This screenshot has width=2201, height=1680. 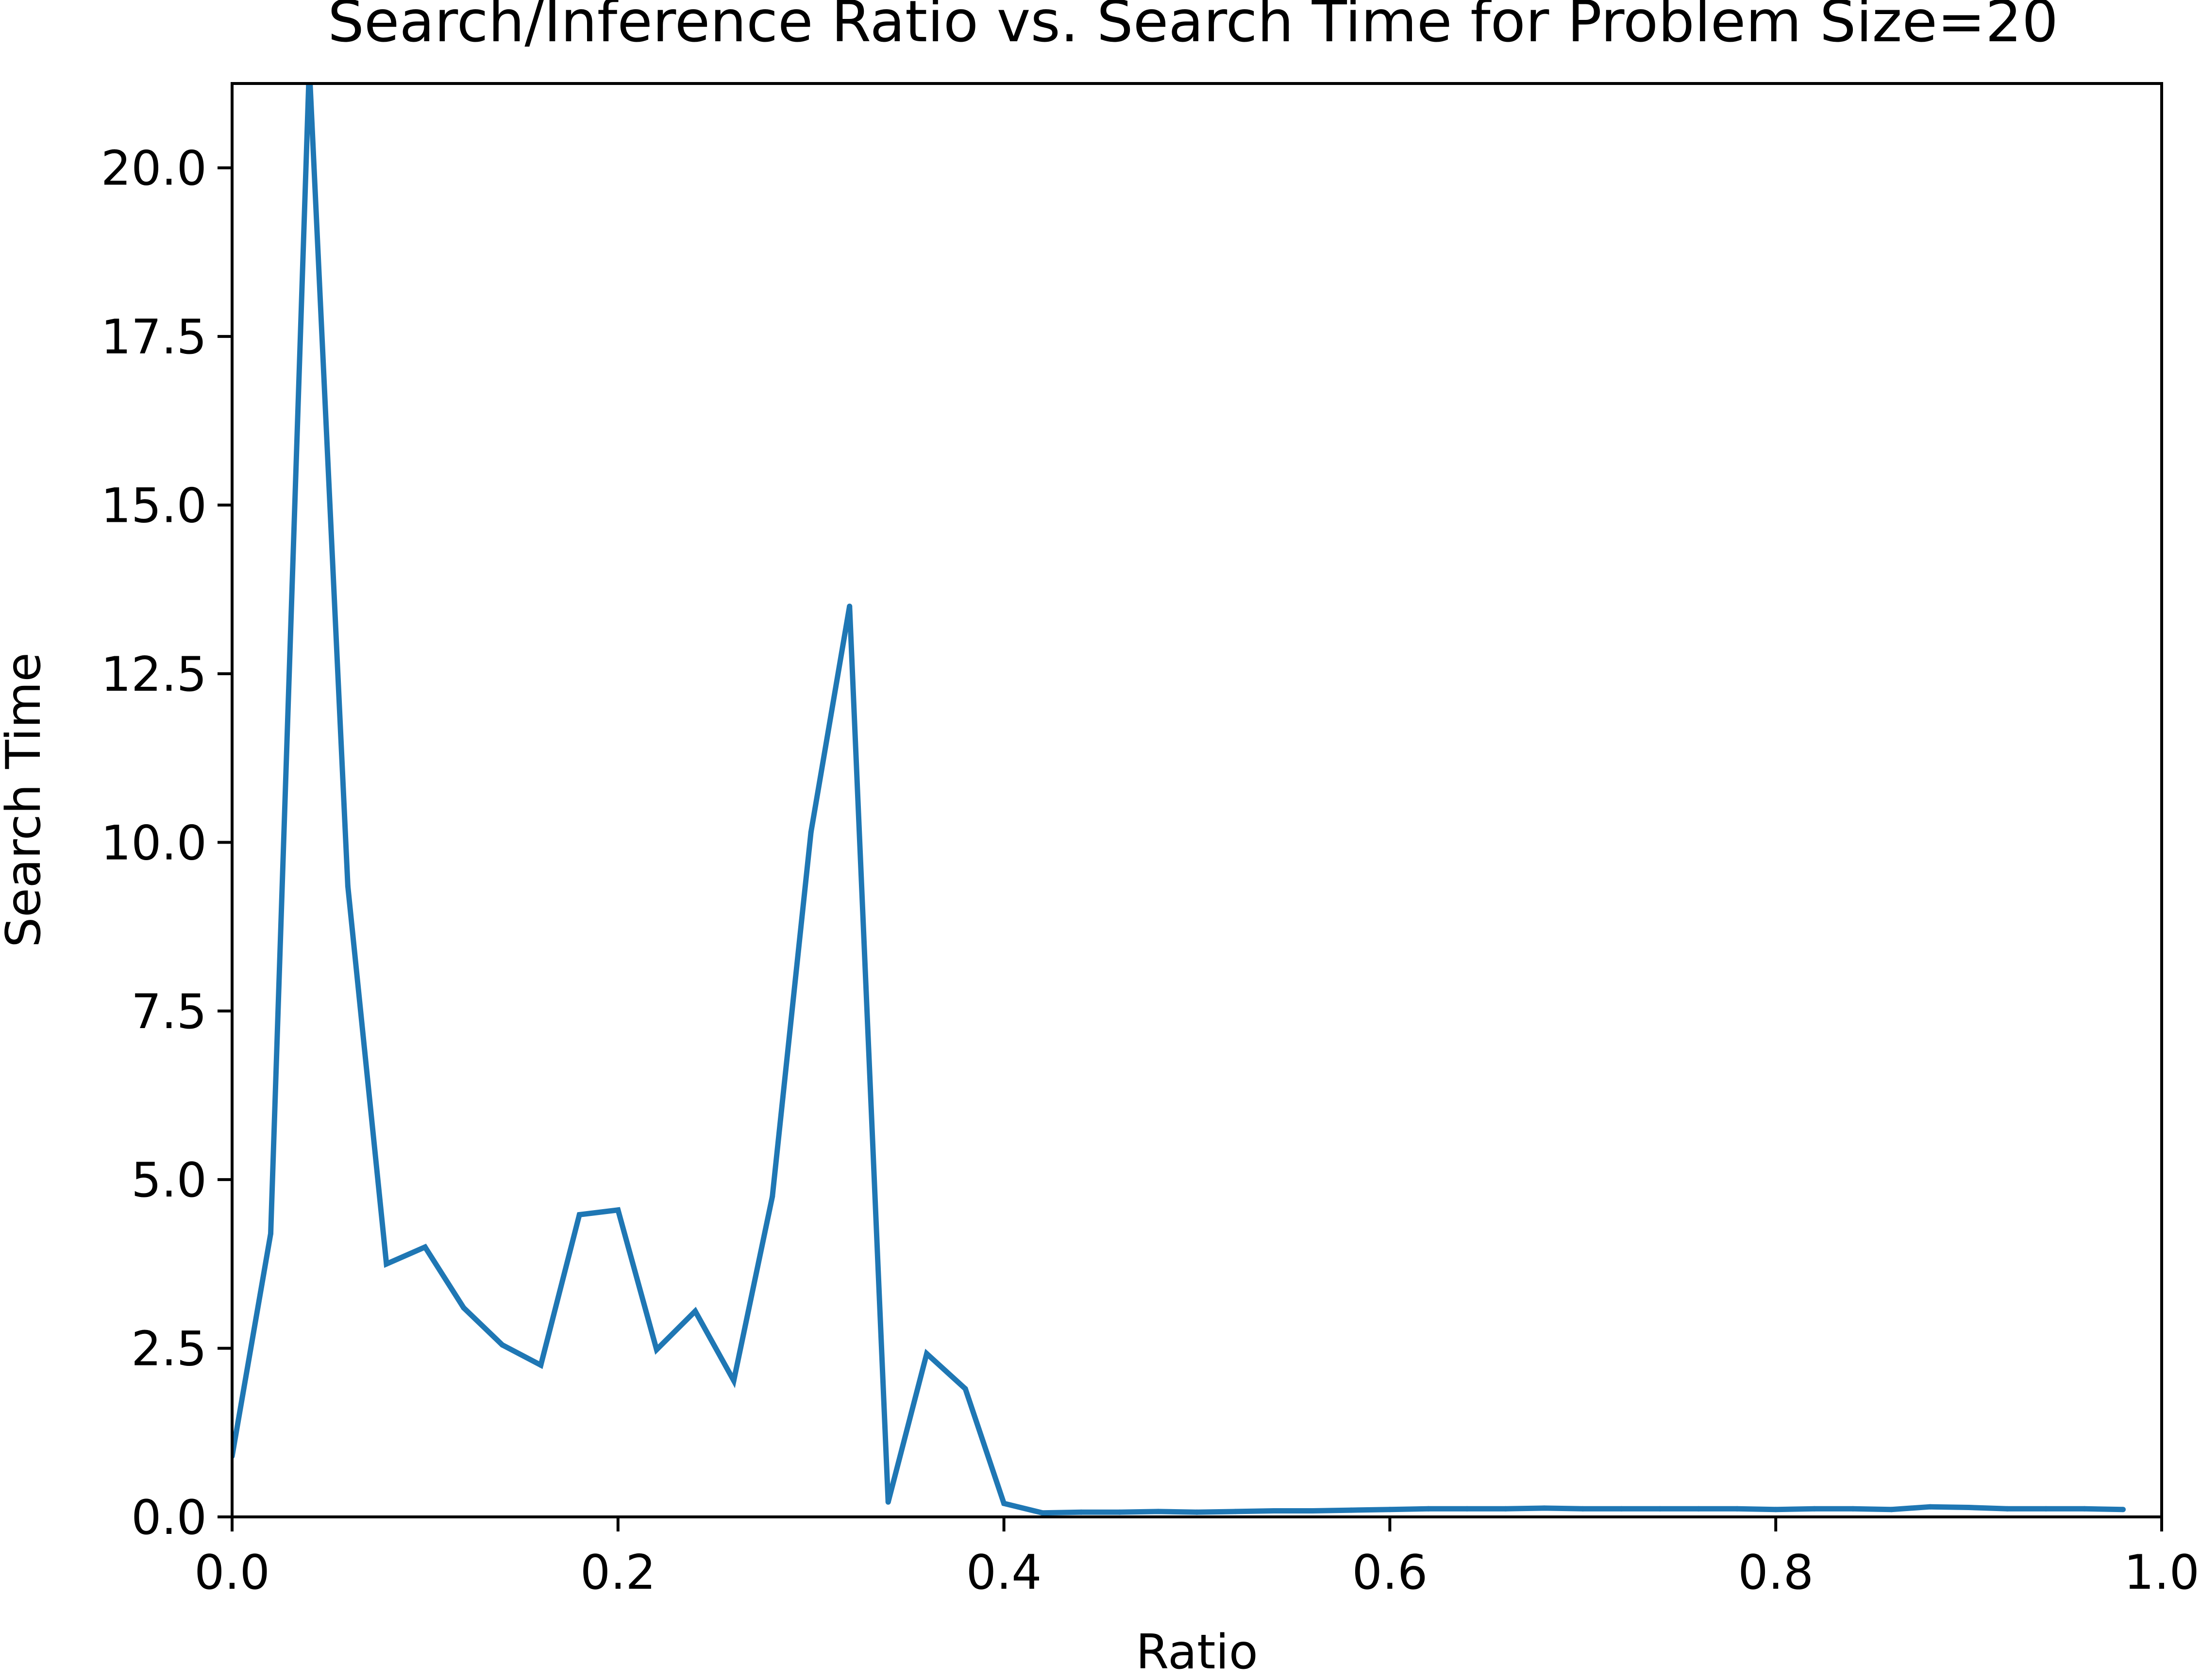 I want to click on y-tick-label: 12.5, so click(x=154, y=674).